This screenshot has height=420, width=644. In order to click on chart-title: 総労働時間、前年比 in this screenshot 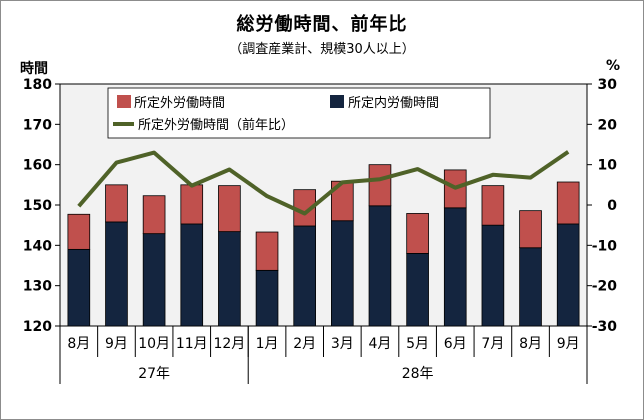, I will do `click(322, 24)`.